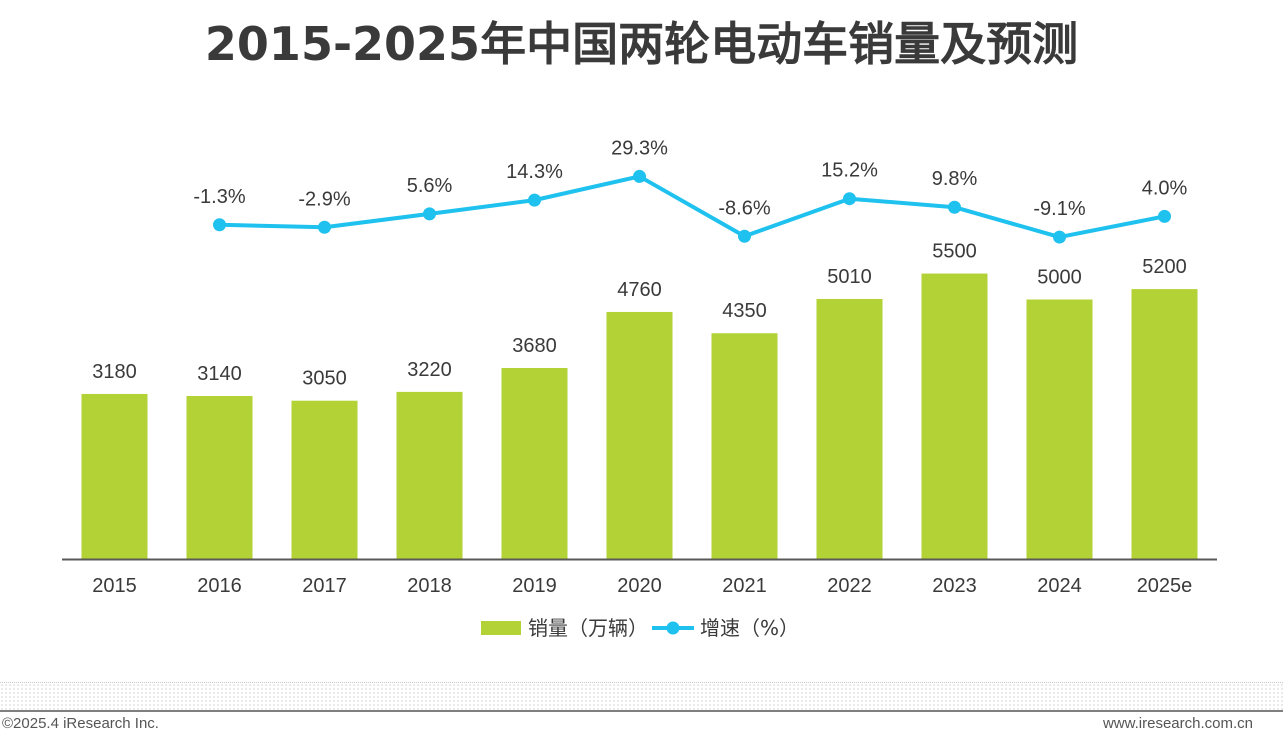 The image size is (1283, 735). I want to click on bar-label-2016: 3140, so click(219, 374).